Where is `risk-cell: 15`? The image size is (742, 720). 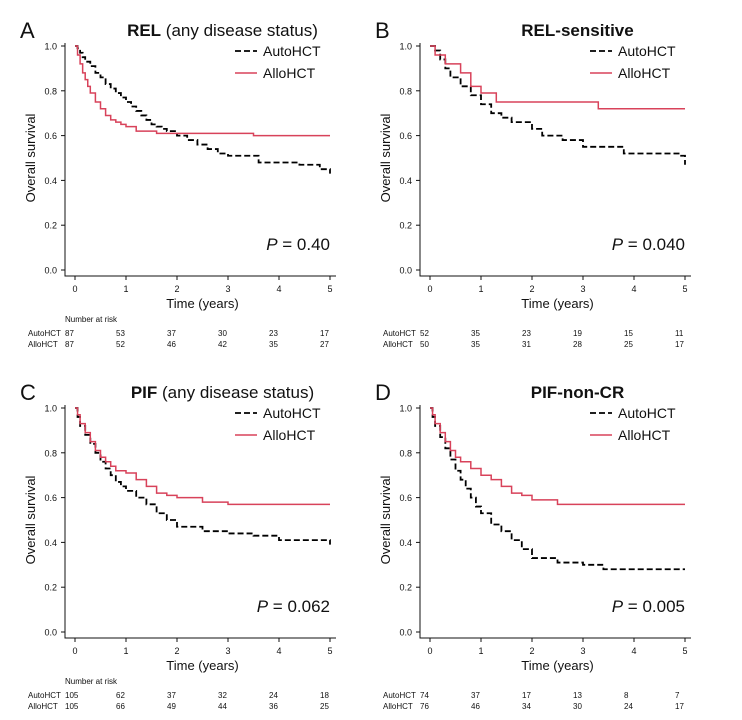 risk-cell: 15 is located at coordinates (628, 333).